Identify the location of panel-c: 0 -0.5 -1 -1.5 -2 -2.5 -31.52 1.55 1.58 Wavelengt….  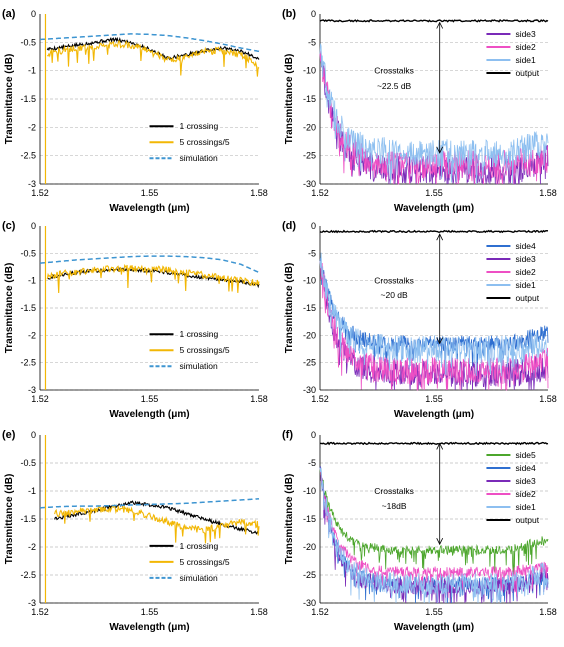
(135, 320).